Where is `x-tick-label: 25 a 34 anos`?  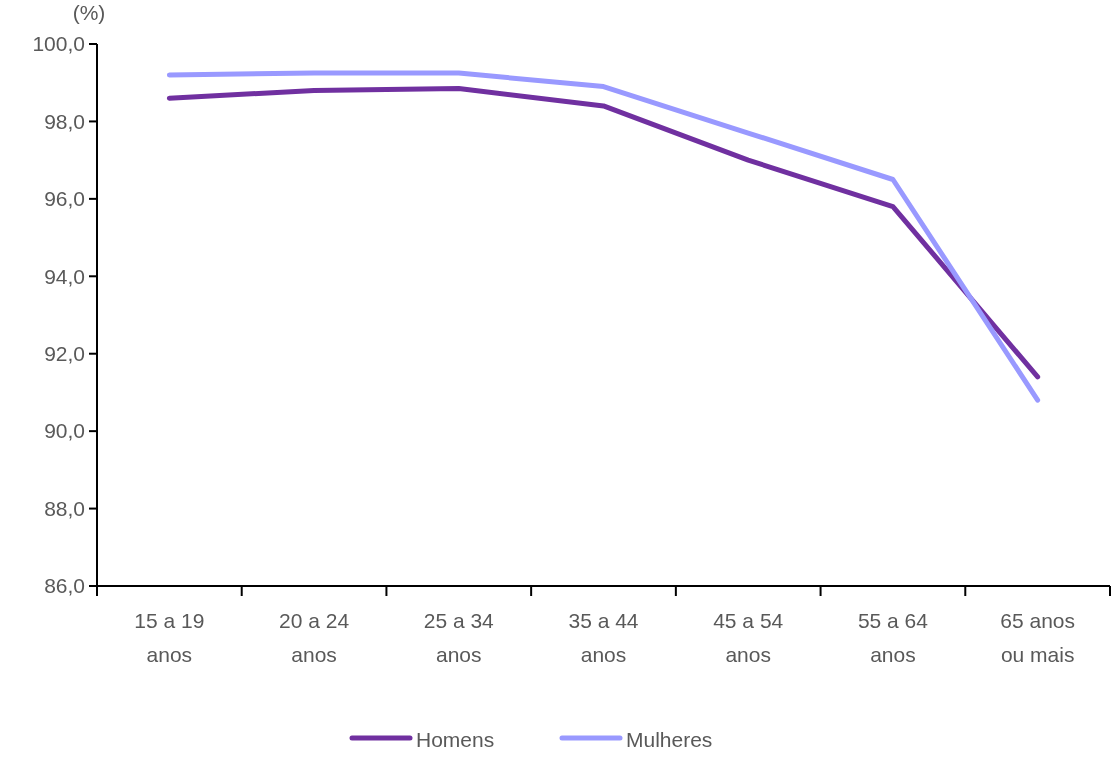
x-tick-label: 25 a 34 anos is located at coordinates (459, 637).